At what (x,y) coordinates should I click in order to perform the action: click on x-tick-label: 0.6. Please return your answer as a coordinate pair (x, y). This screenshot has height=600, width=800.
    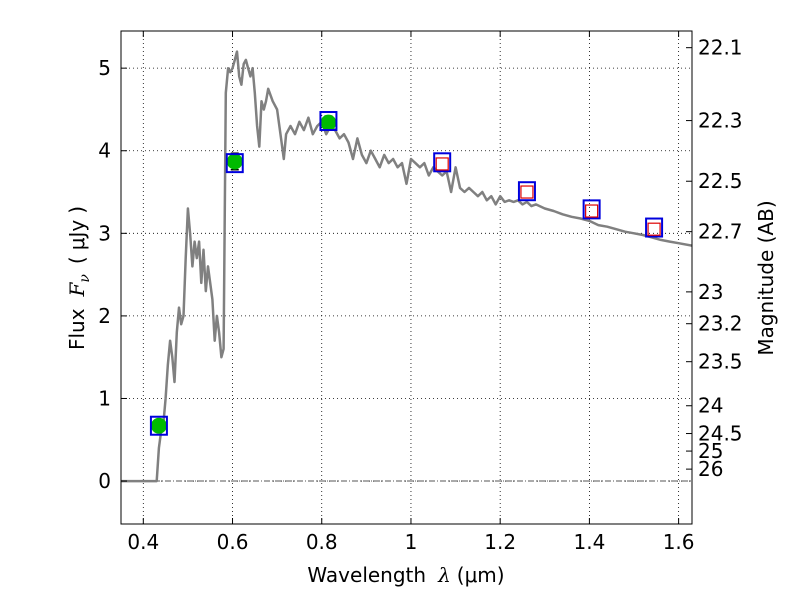
    Looking at the image, I should click on (233, 542).